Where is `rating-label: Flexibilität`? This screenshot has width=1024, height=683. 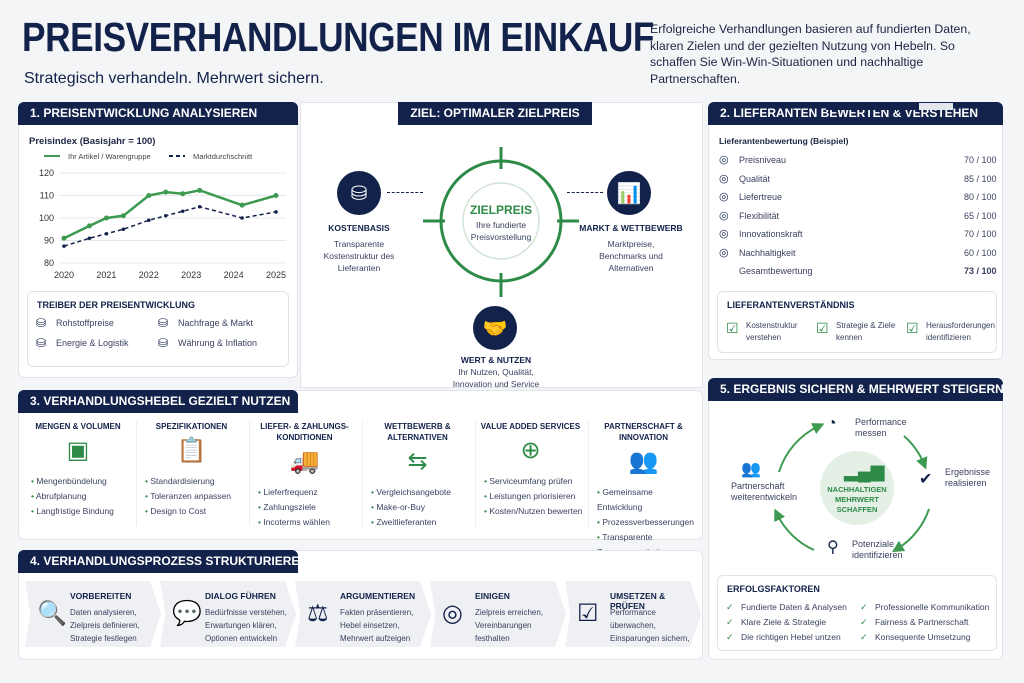
rating-label: Flexibilität is located at coordinates (759, 215).